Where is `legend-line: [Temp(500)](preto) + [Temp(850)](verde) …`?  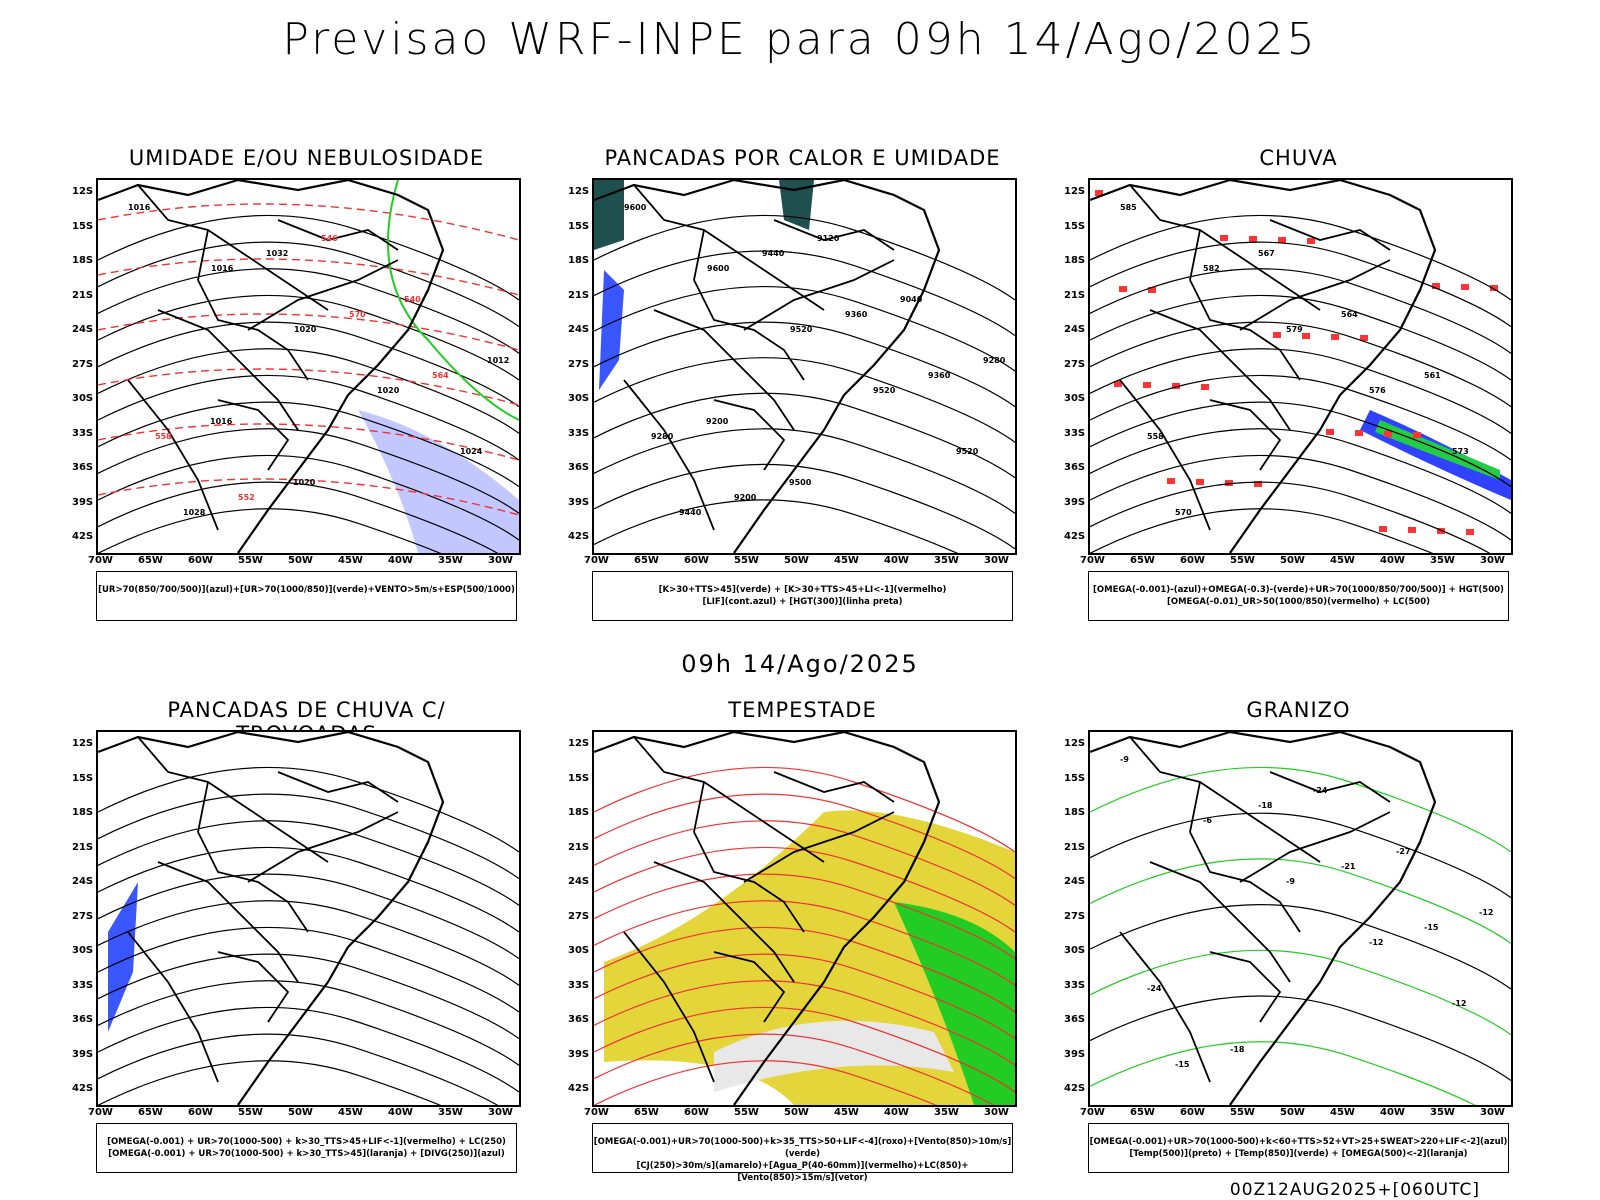
legend-line: [Temp(500)](preto) + [Temp(850)](verde) … is located at coordinates (1298, 1154).